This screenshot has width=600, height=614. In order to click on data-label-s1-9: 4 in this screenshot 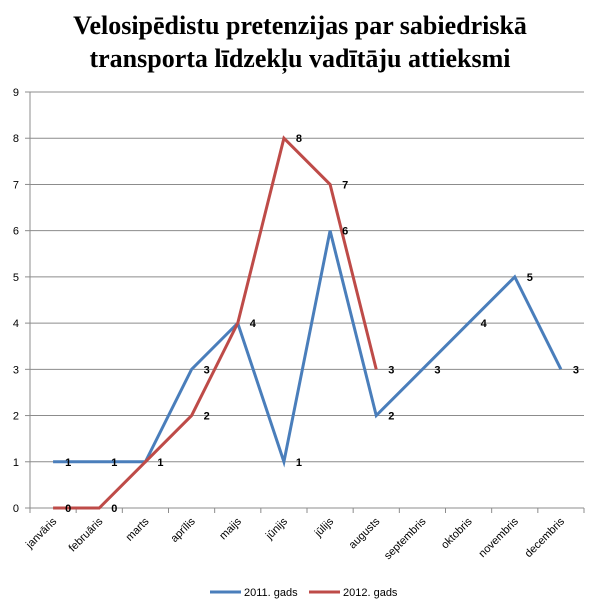, I will do `click(484, 324)`.